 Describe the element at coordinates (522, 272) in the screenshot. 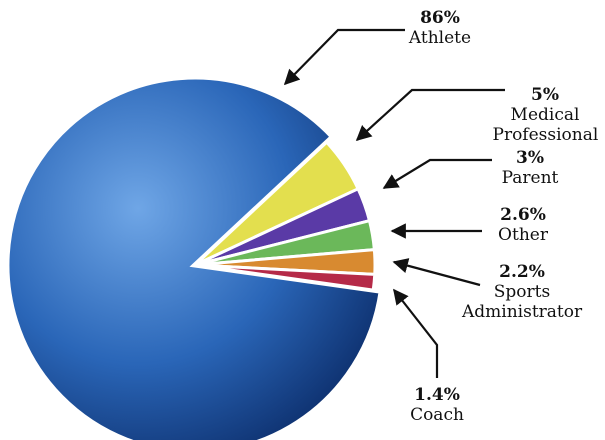

I see `value-label: 2.2%` at that location.